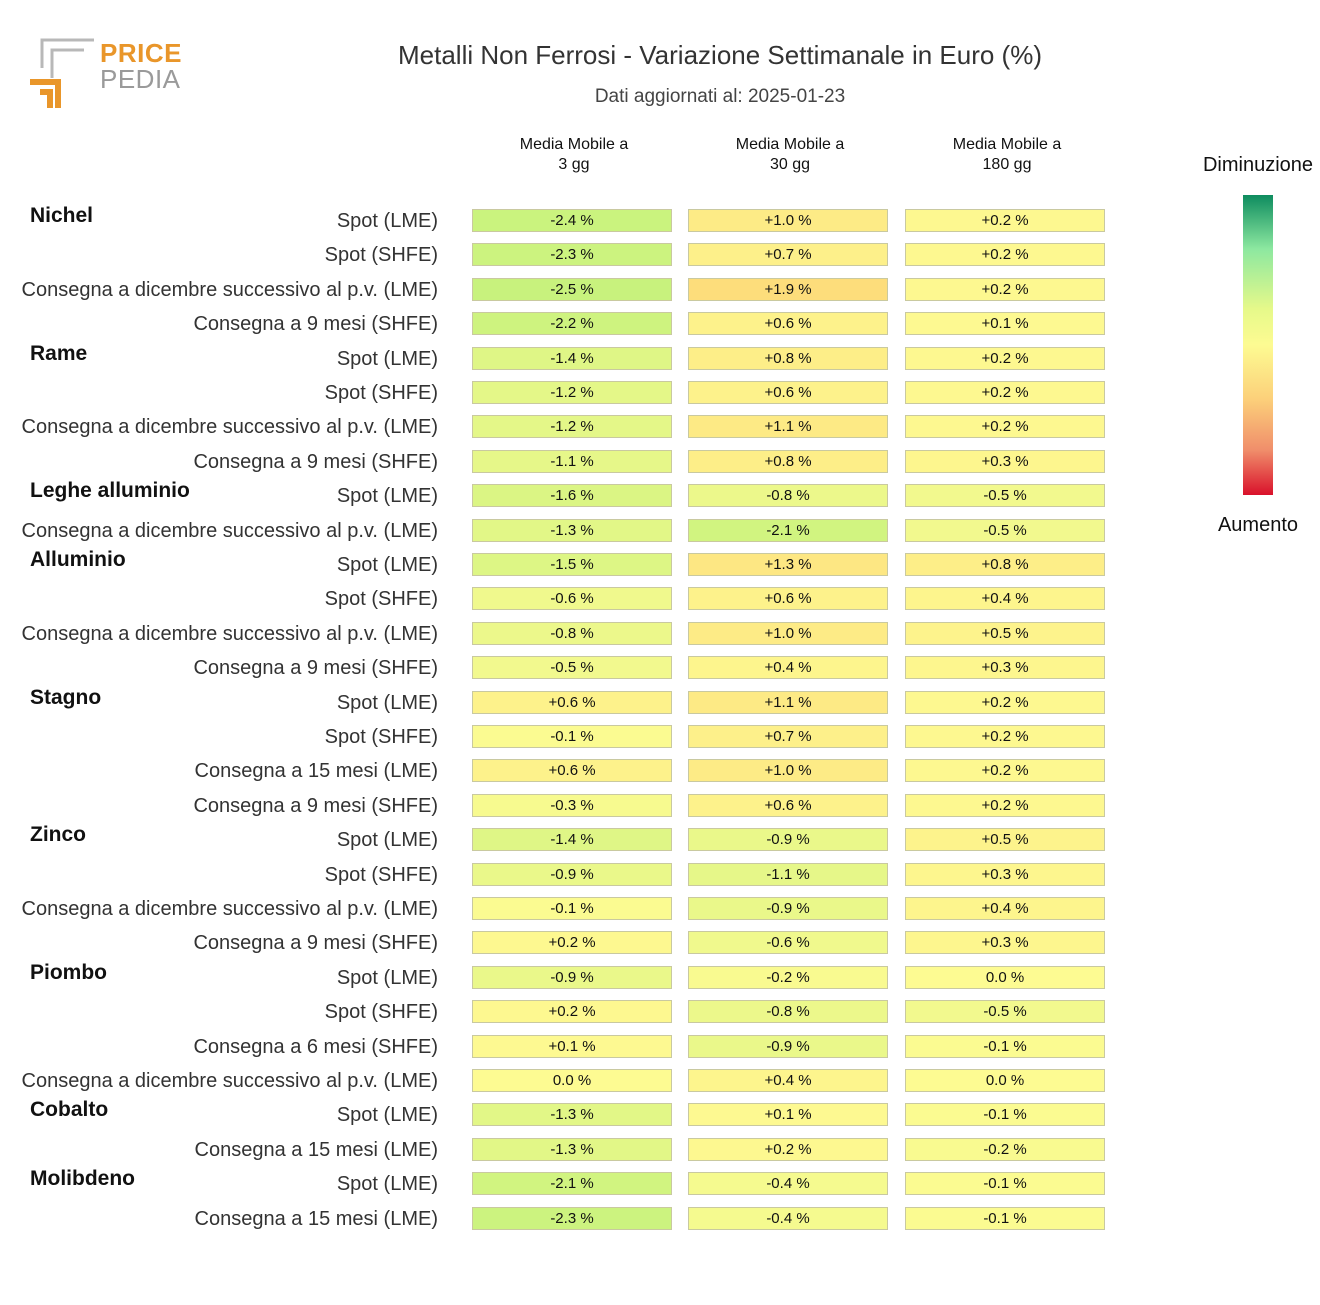  Describe the element at coordinates (788, 530) in the screenshot. I see `heatmap-cell: -2.1 %` at that location.